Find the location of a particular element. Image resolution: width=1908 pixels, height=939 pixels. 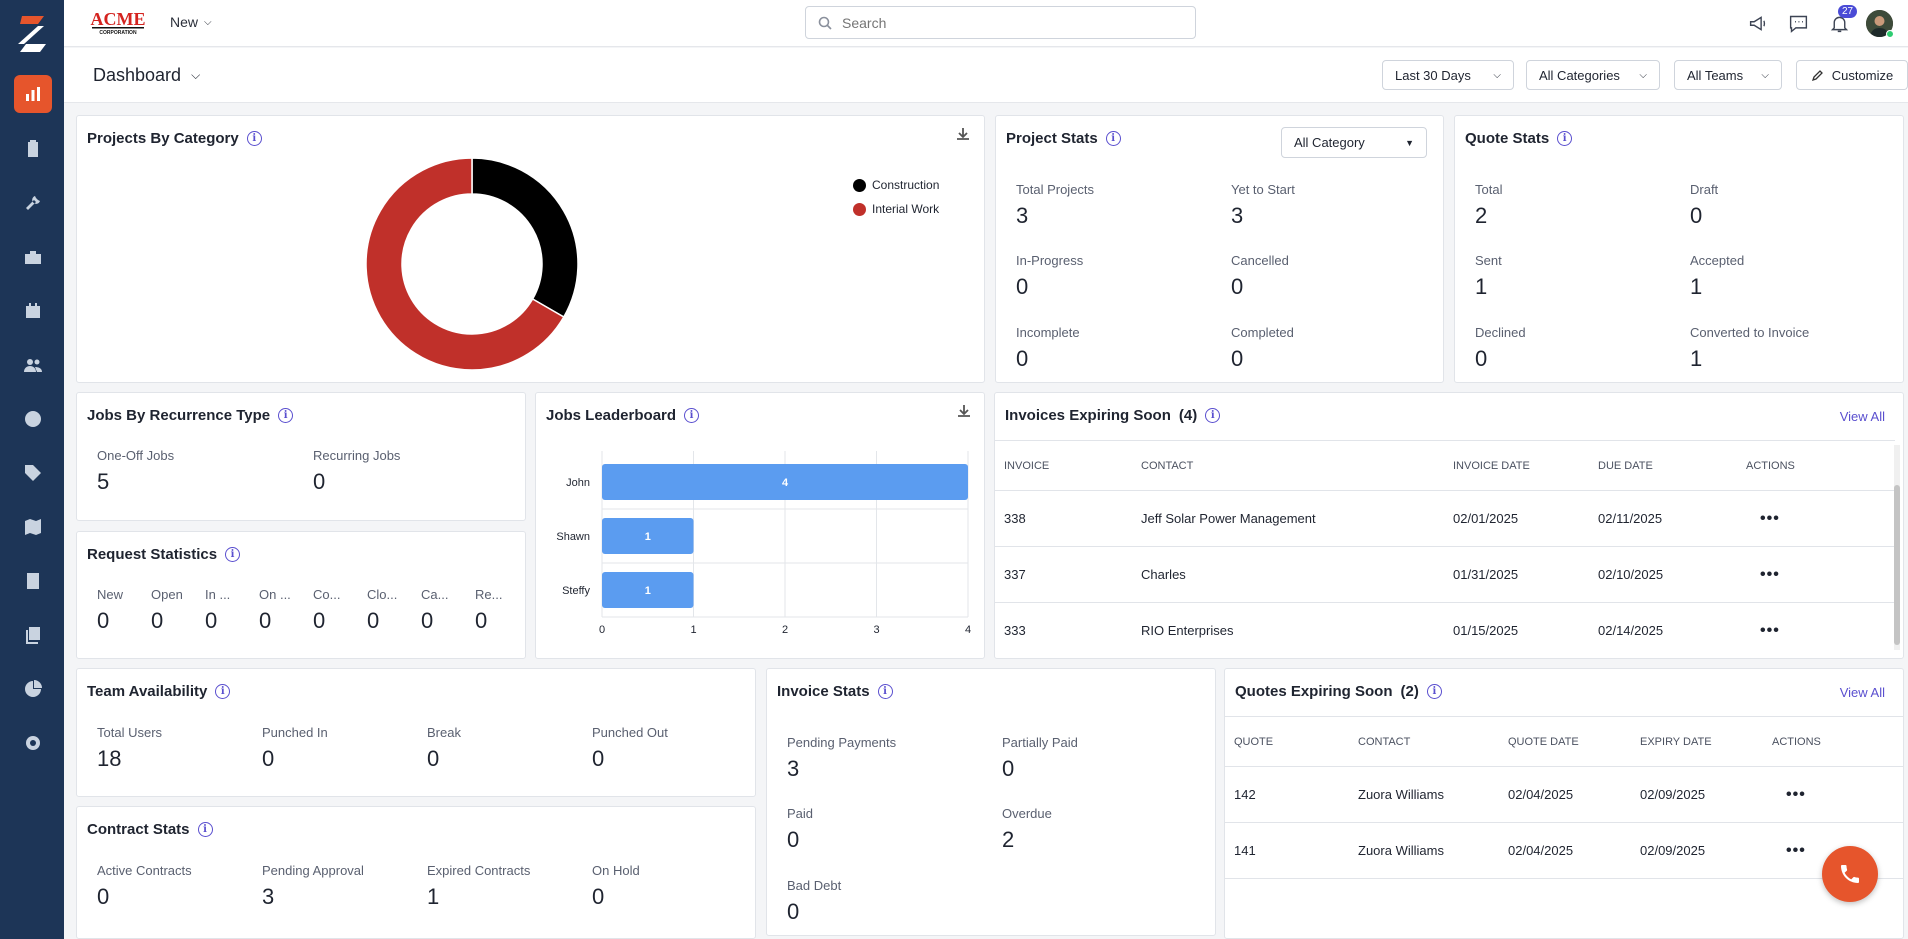

nav-map is located at coordinates (33, 527).